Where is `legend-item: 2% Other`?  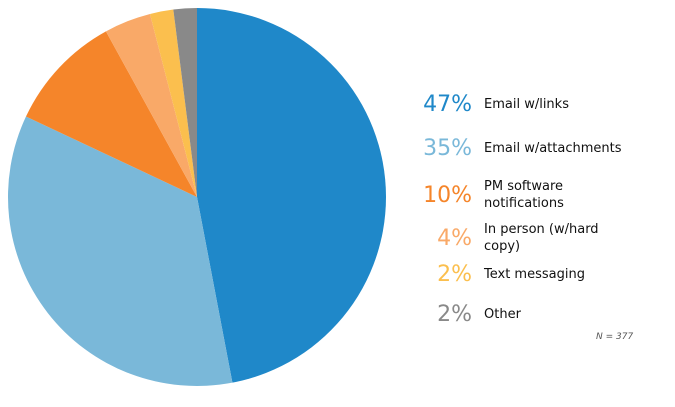
legend-item: 2% Other is located at coordinates (460, 314).